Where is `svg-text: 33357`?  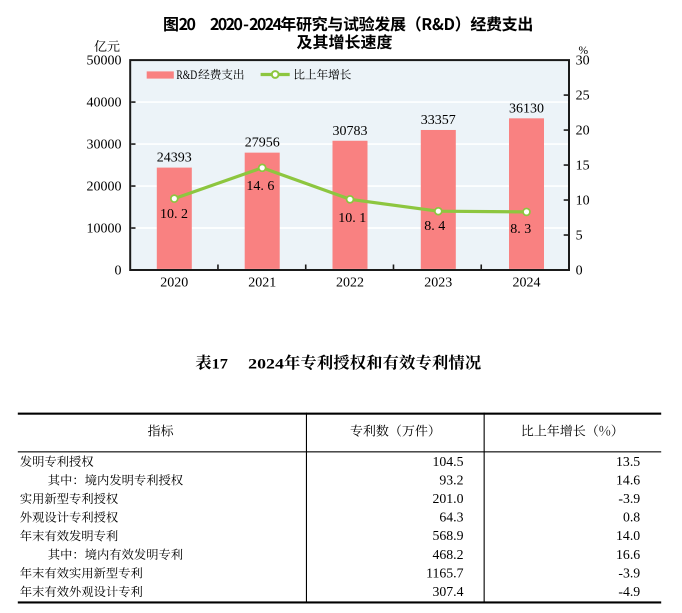 svg-text: 33357 is located at coordinates (438, 120).